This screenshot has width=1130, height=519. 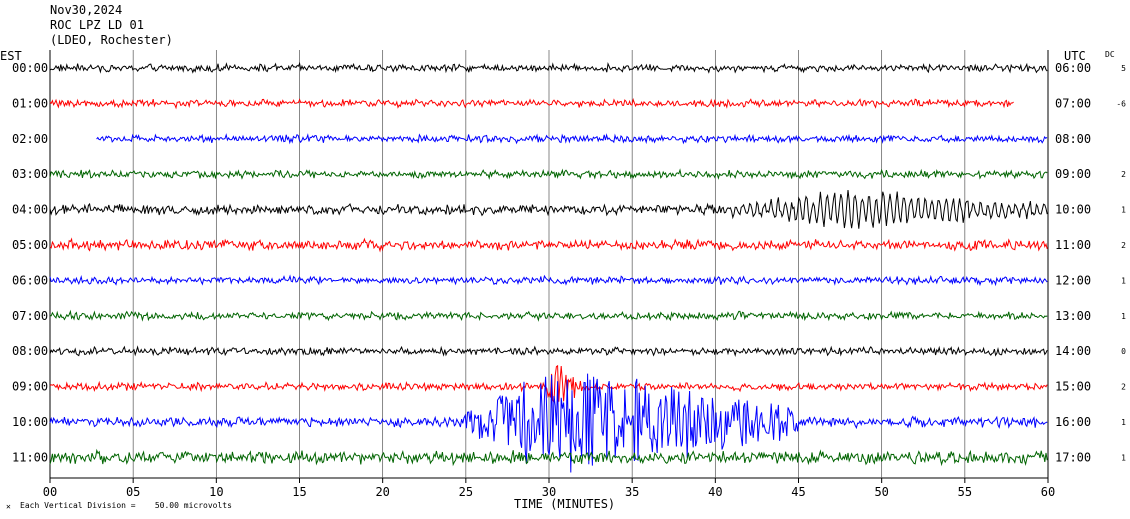 I want to click on utc-hour-label: 17:00, so click(x=1073, y=457).